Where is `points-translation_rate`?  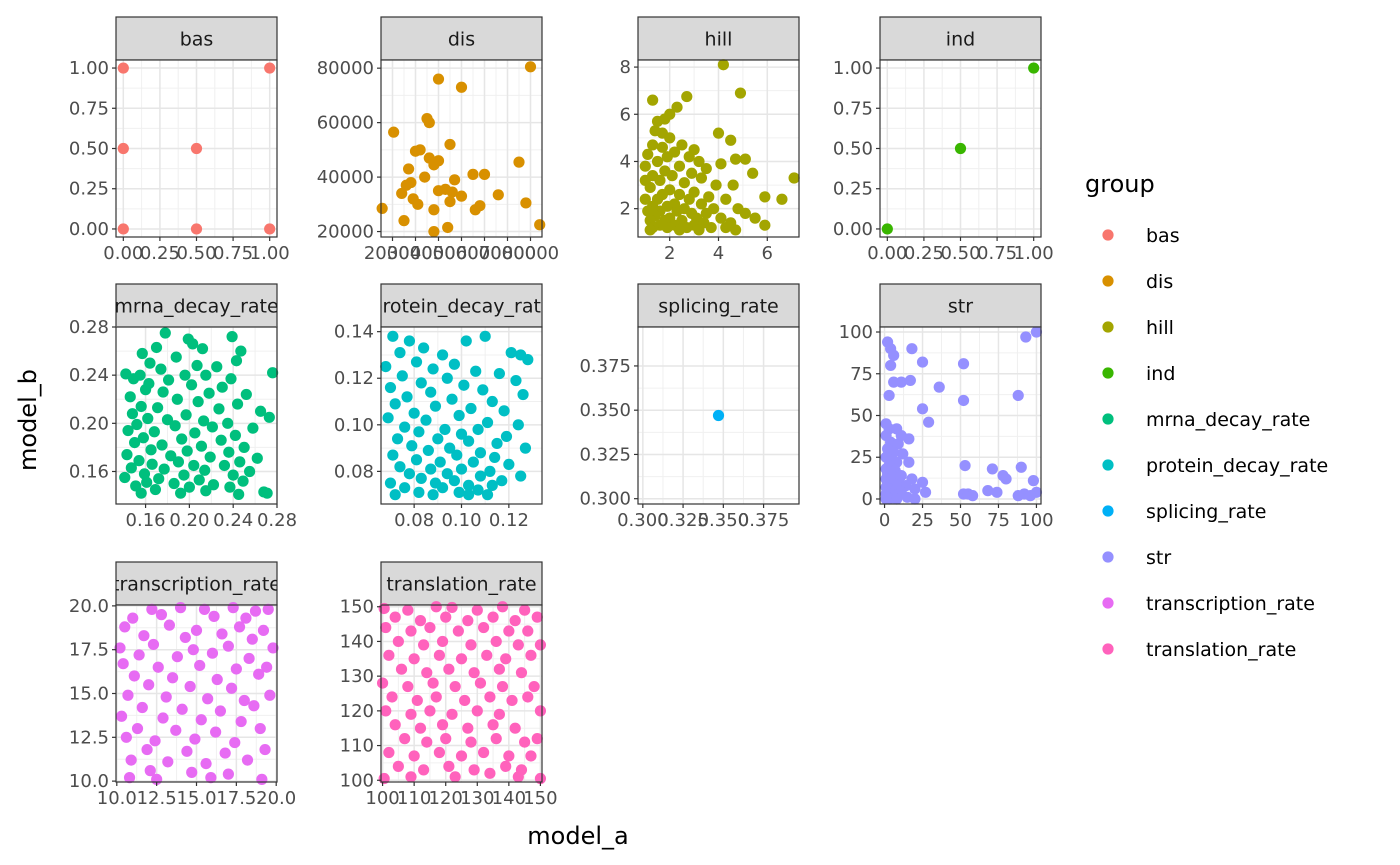
points-translation_rate is located at coordinates (461, 693).